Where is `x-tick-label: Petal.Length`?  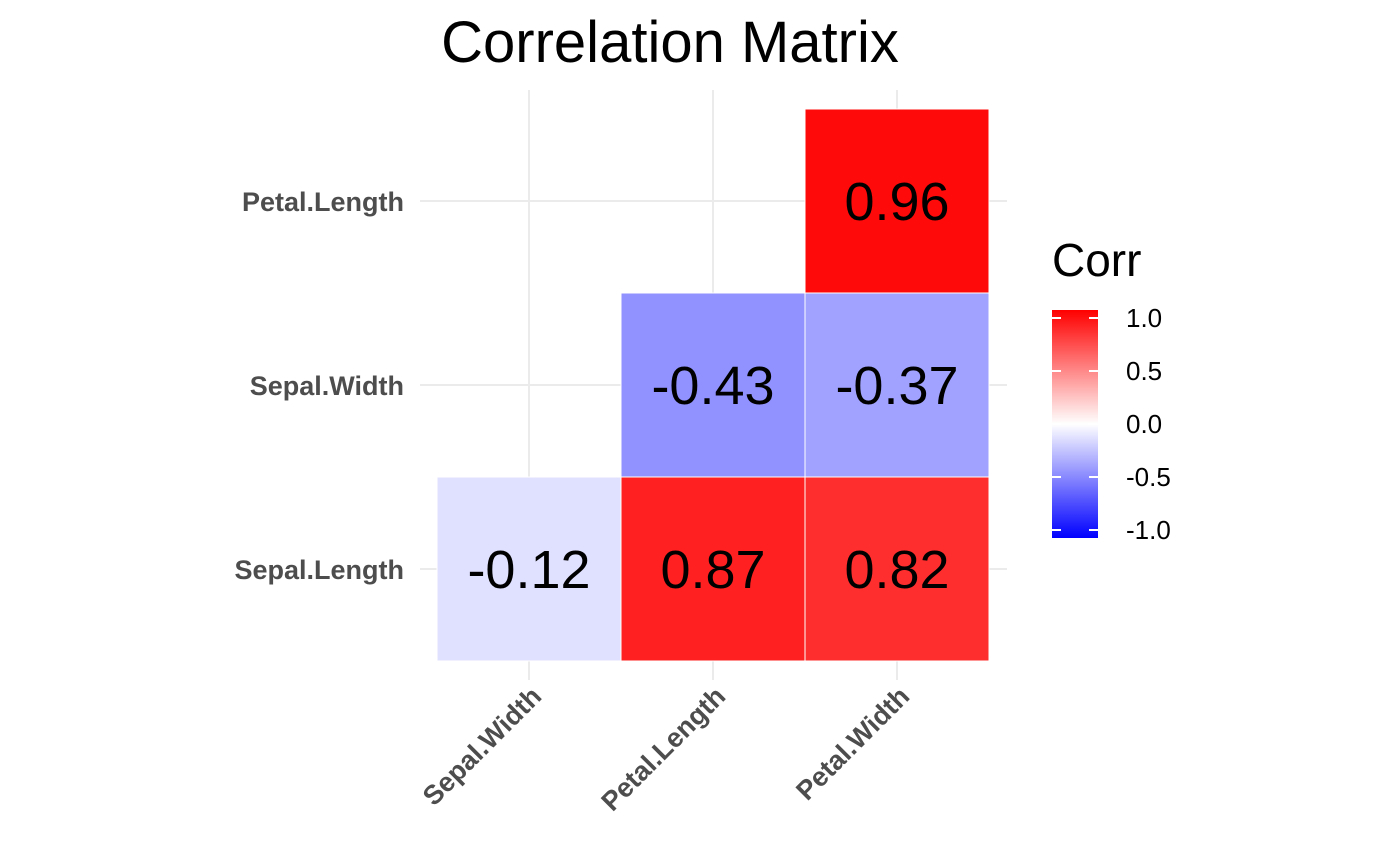 x-tick-label: Petal.Length is located at coordinates (663, 749).